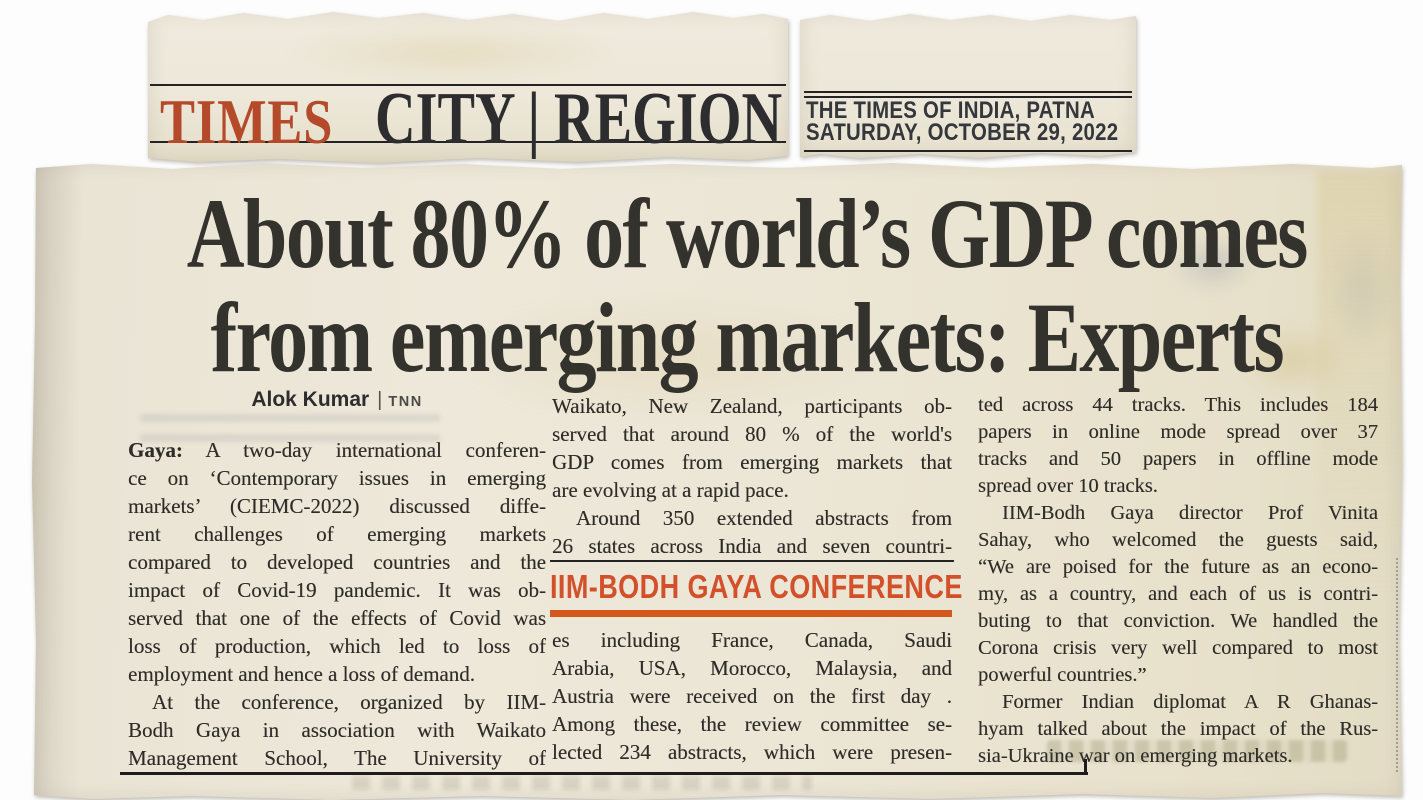  Describe the element at coordinates (1190, 513) in the screenshot. I see `article-text-line: IIM-Bodh Gaya director Prof Vinita` at that location.